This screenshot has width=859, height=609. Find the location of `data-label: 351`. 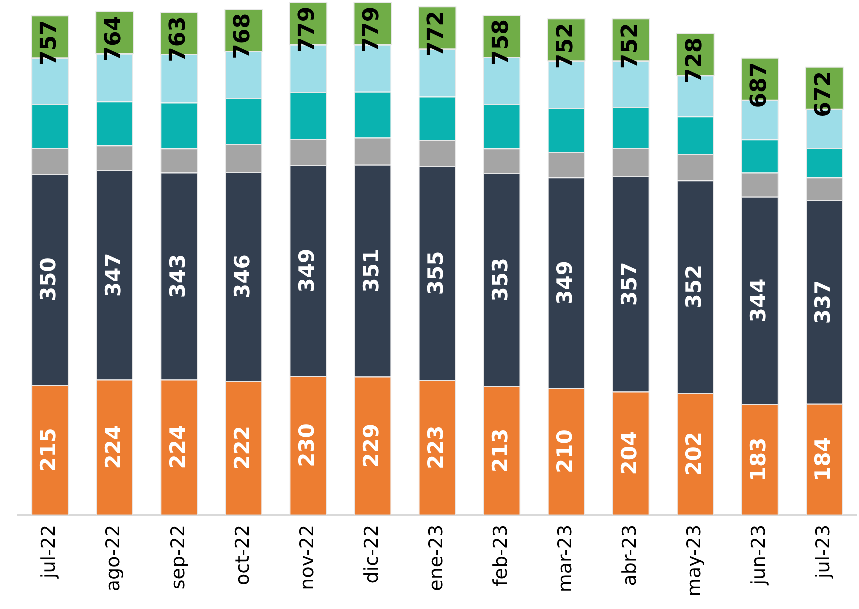

data-label: 351 is located at coordinates (371, 270).